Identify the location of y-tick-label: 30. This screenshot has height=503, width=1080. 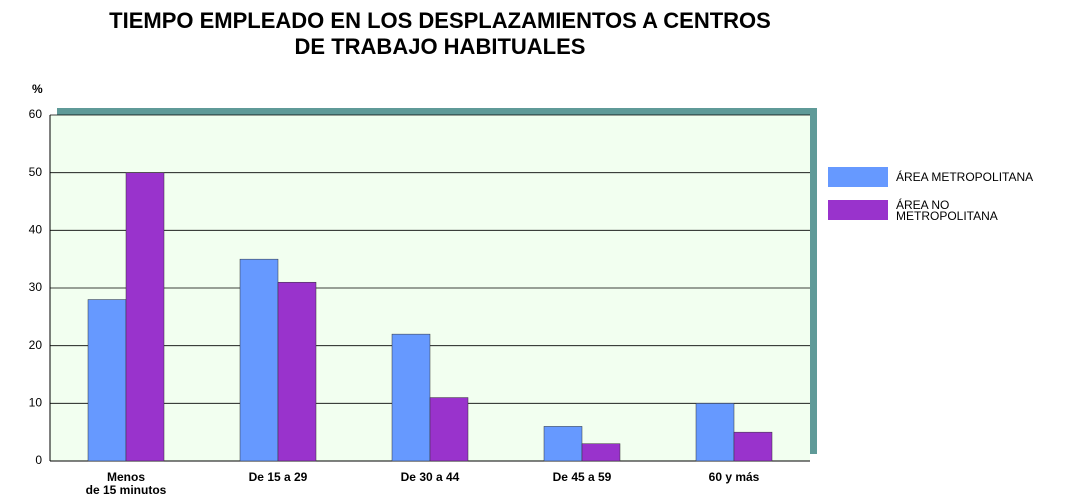
(36, 287).